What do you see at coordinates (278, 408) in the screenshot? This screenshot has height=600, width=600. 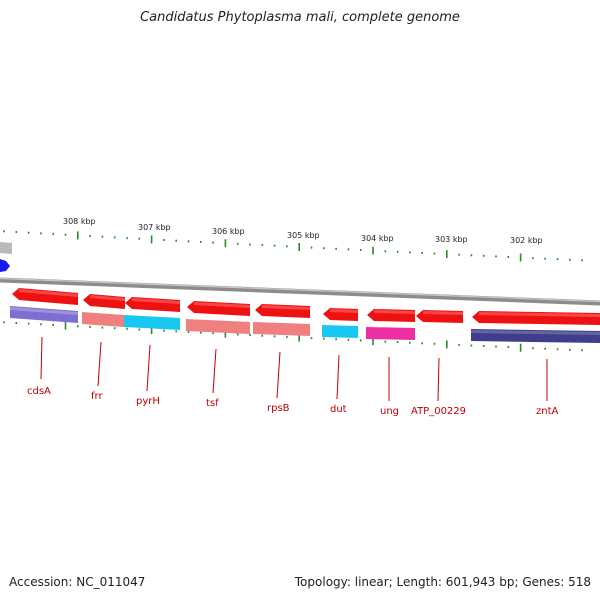 I see `gene-label-rpsB: rpsB` at bounding box center [278, 408].